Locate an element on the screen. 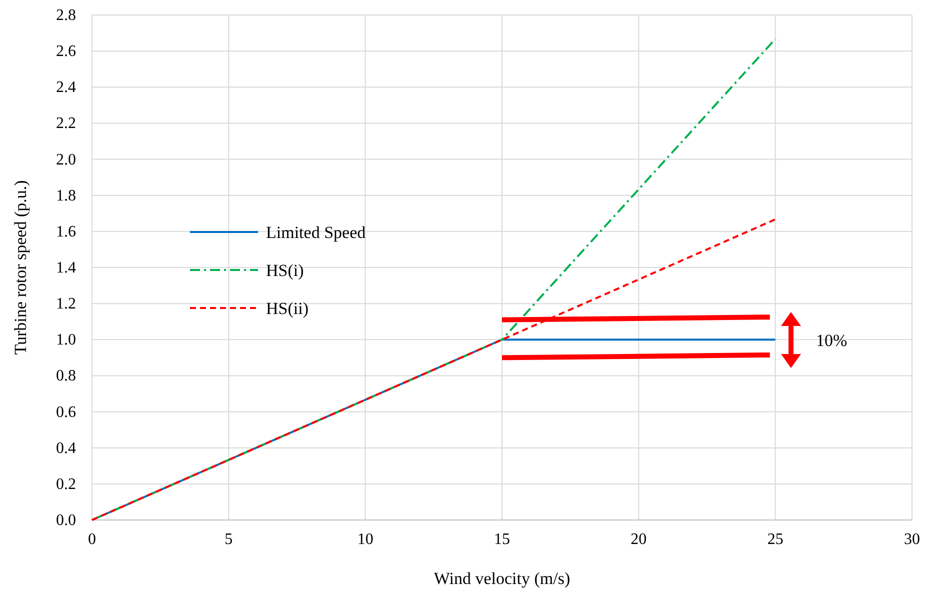 The height and width of the screenshot is (596, 930). y-tick-label: 2.2 is located at coordinates (66, 123).